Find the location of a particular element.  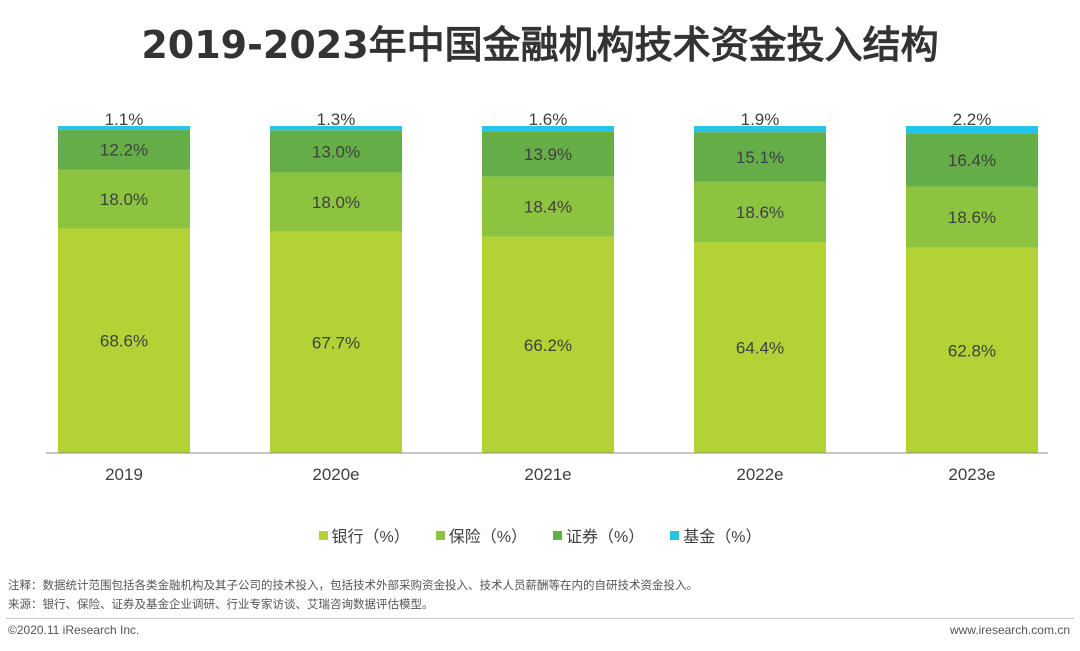

data-label-fund-2020e: 1.3% is located at coordinates (336, 119).